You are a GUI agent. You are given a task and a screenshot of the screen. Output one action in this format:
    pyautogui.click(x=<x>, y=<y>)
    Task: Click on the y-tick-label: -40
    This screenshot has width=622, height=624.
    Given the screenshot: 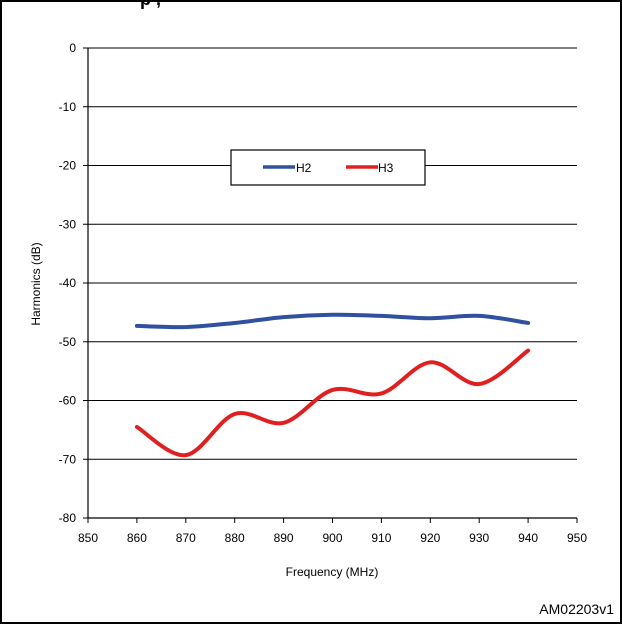 What is the action you would take?
    pyautogui.click(x=68, y=283)
    